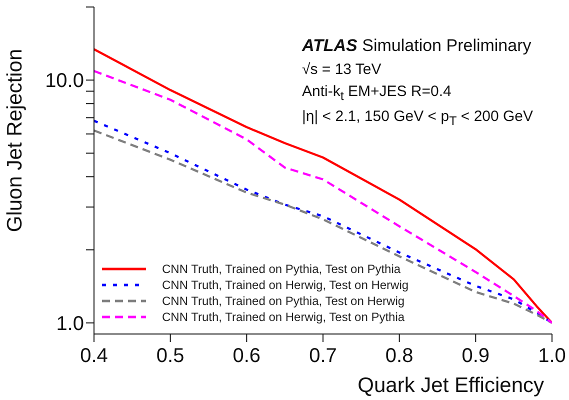  Describe the element at coordinates (342, 69) in the screenshot. I see `text: √s = 13 TeV` at that location.